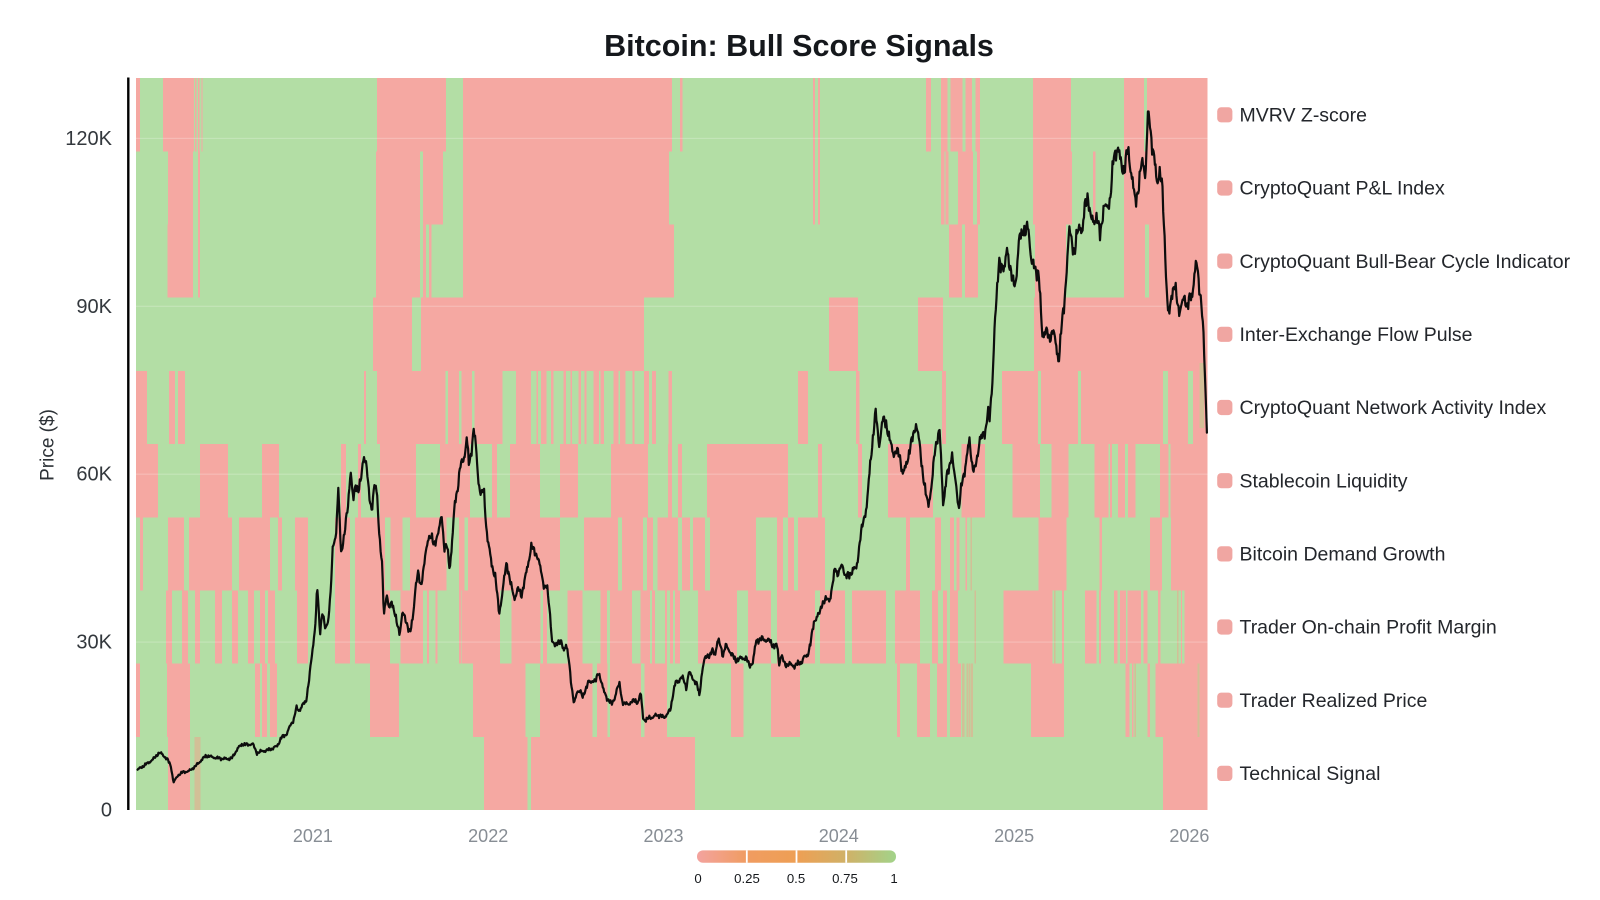 The width and height of the screenshot is (1600, 900). What do you see at coordinates (94, 307) in the screenshot?
I see `svg-text: 90K` at bounding box center [94, 307].